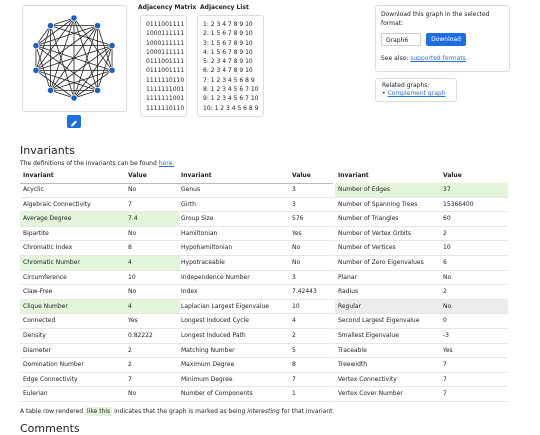 The width and height of the screenshot is (540, 435). I want to click on value-cell: 0, so click(445, 321).